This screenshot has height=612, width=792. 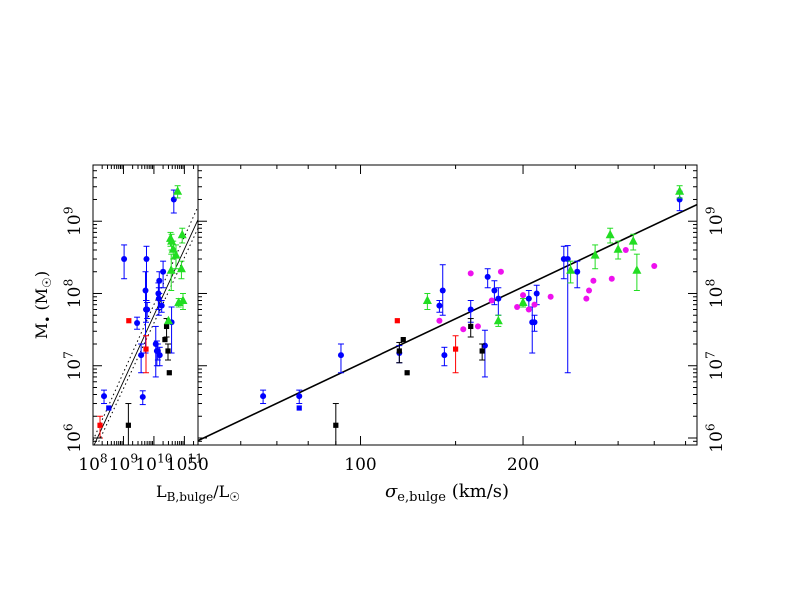 What do you see at coordinates (184, 463) in the screenshot?
I see `x-tick-label: 10¹¹` at bounding box center [184, 463].